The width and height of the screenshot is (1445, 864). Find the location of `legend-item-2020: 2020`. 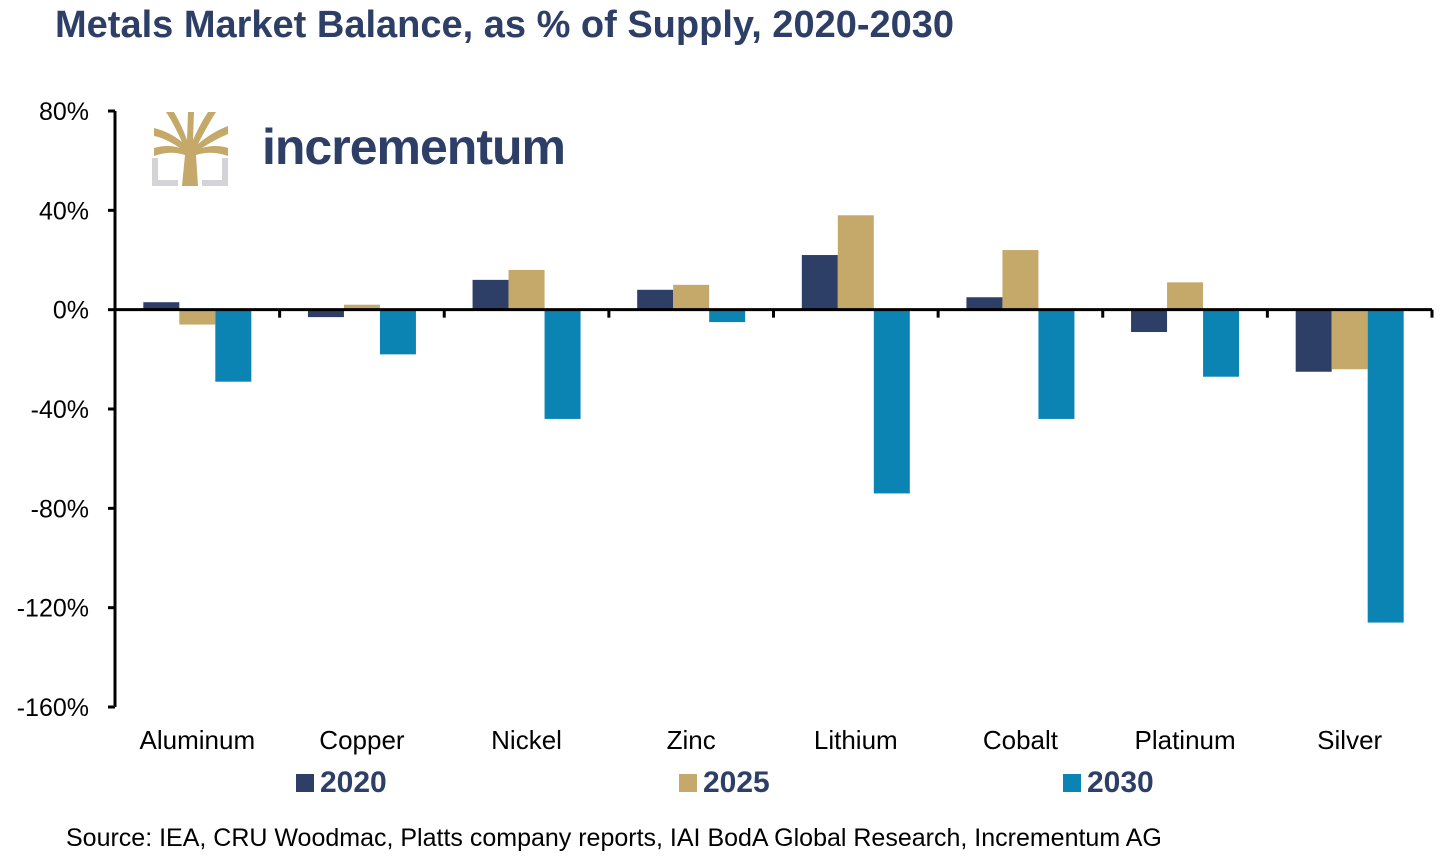

legend-item-2020: 2020 is located at coordinates (341, 783).